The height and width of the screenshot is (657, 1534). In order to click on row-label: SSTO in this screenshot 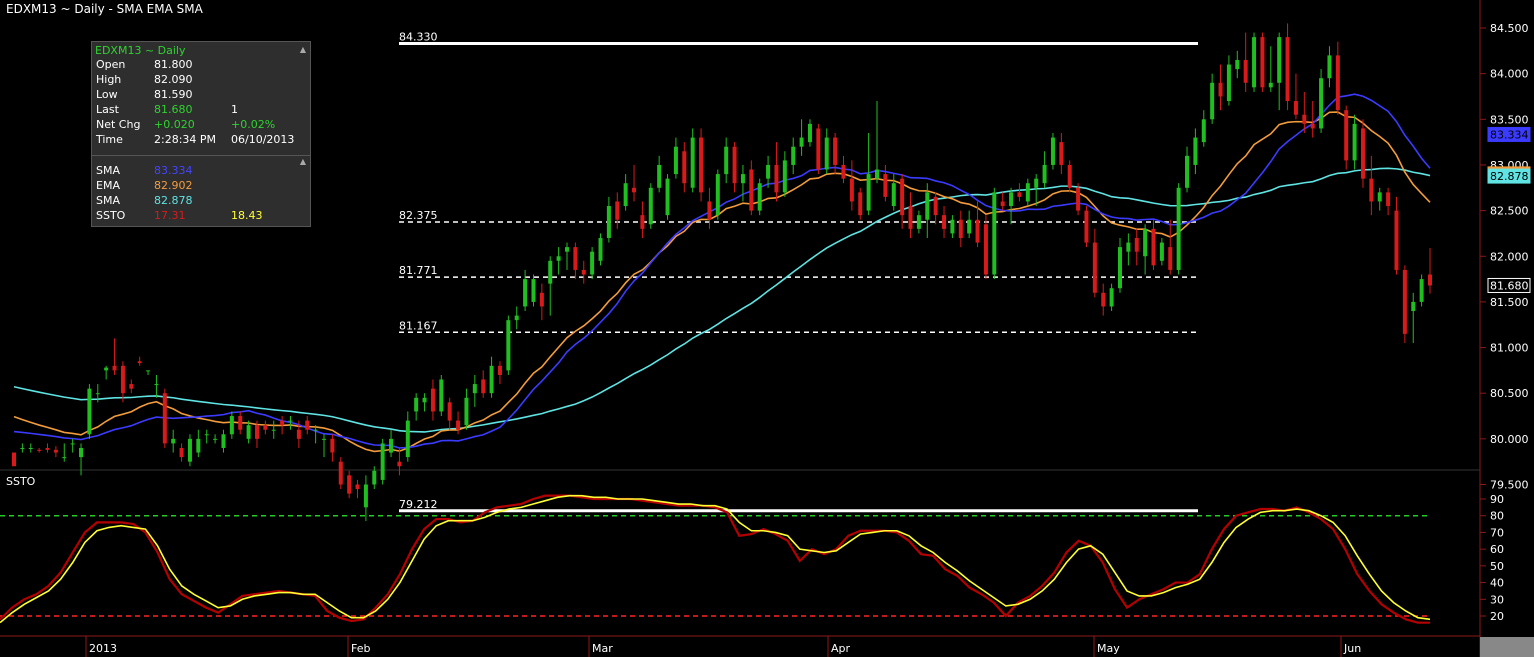, I will do `click(111, 215)`.